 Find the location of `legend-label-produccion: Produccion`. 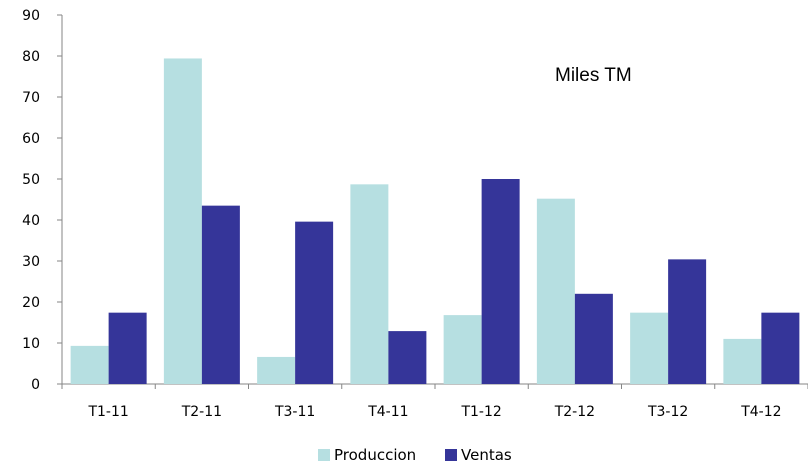

legend-label-produccion: Produccion is located at coordinates (375, 455).